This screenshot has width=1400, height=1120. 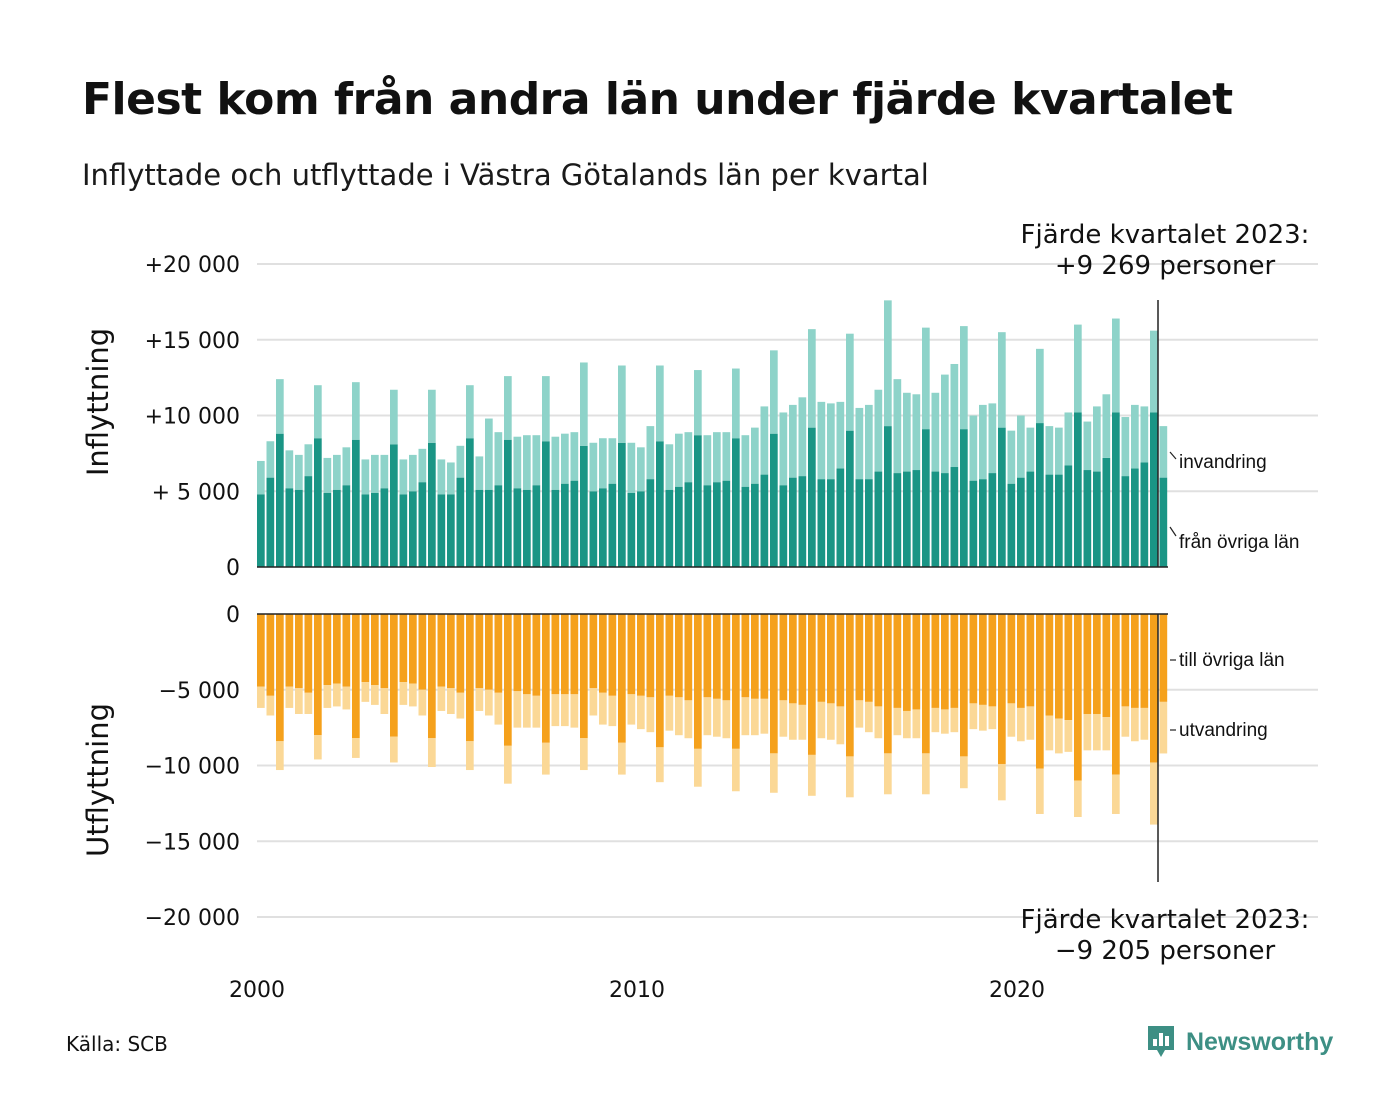 What do you see at coordinates (1232, 660) in the screenshot?
I see `series-label: till övriga län` at bounding box center [1232, 660].